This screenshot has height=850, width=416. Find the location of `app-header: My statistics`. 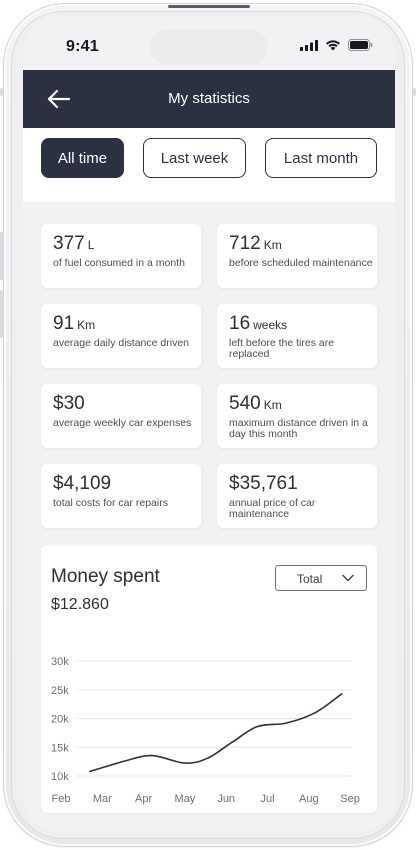

app-header: My statistics is located at coordinates (209, 99).